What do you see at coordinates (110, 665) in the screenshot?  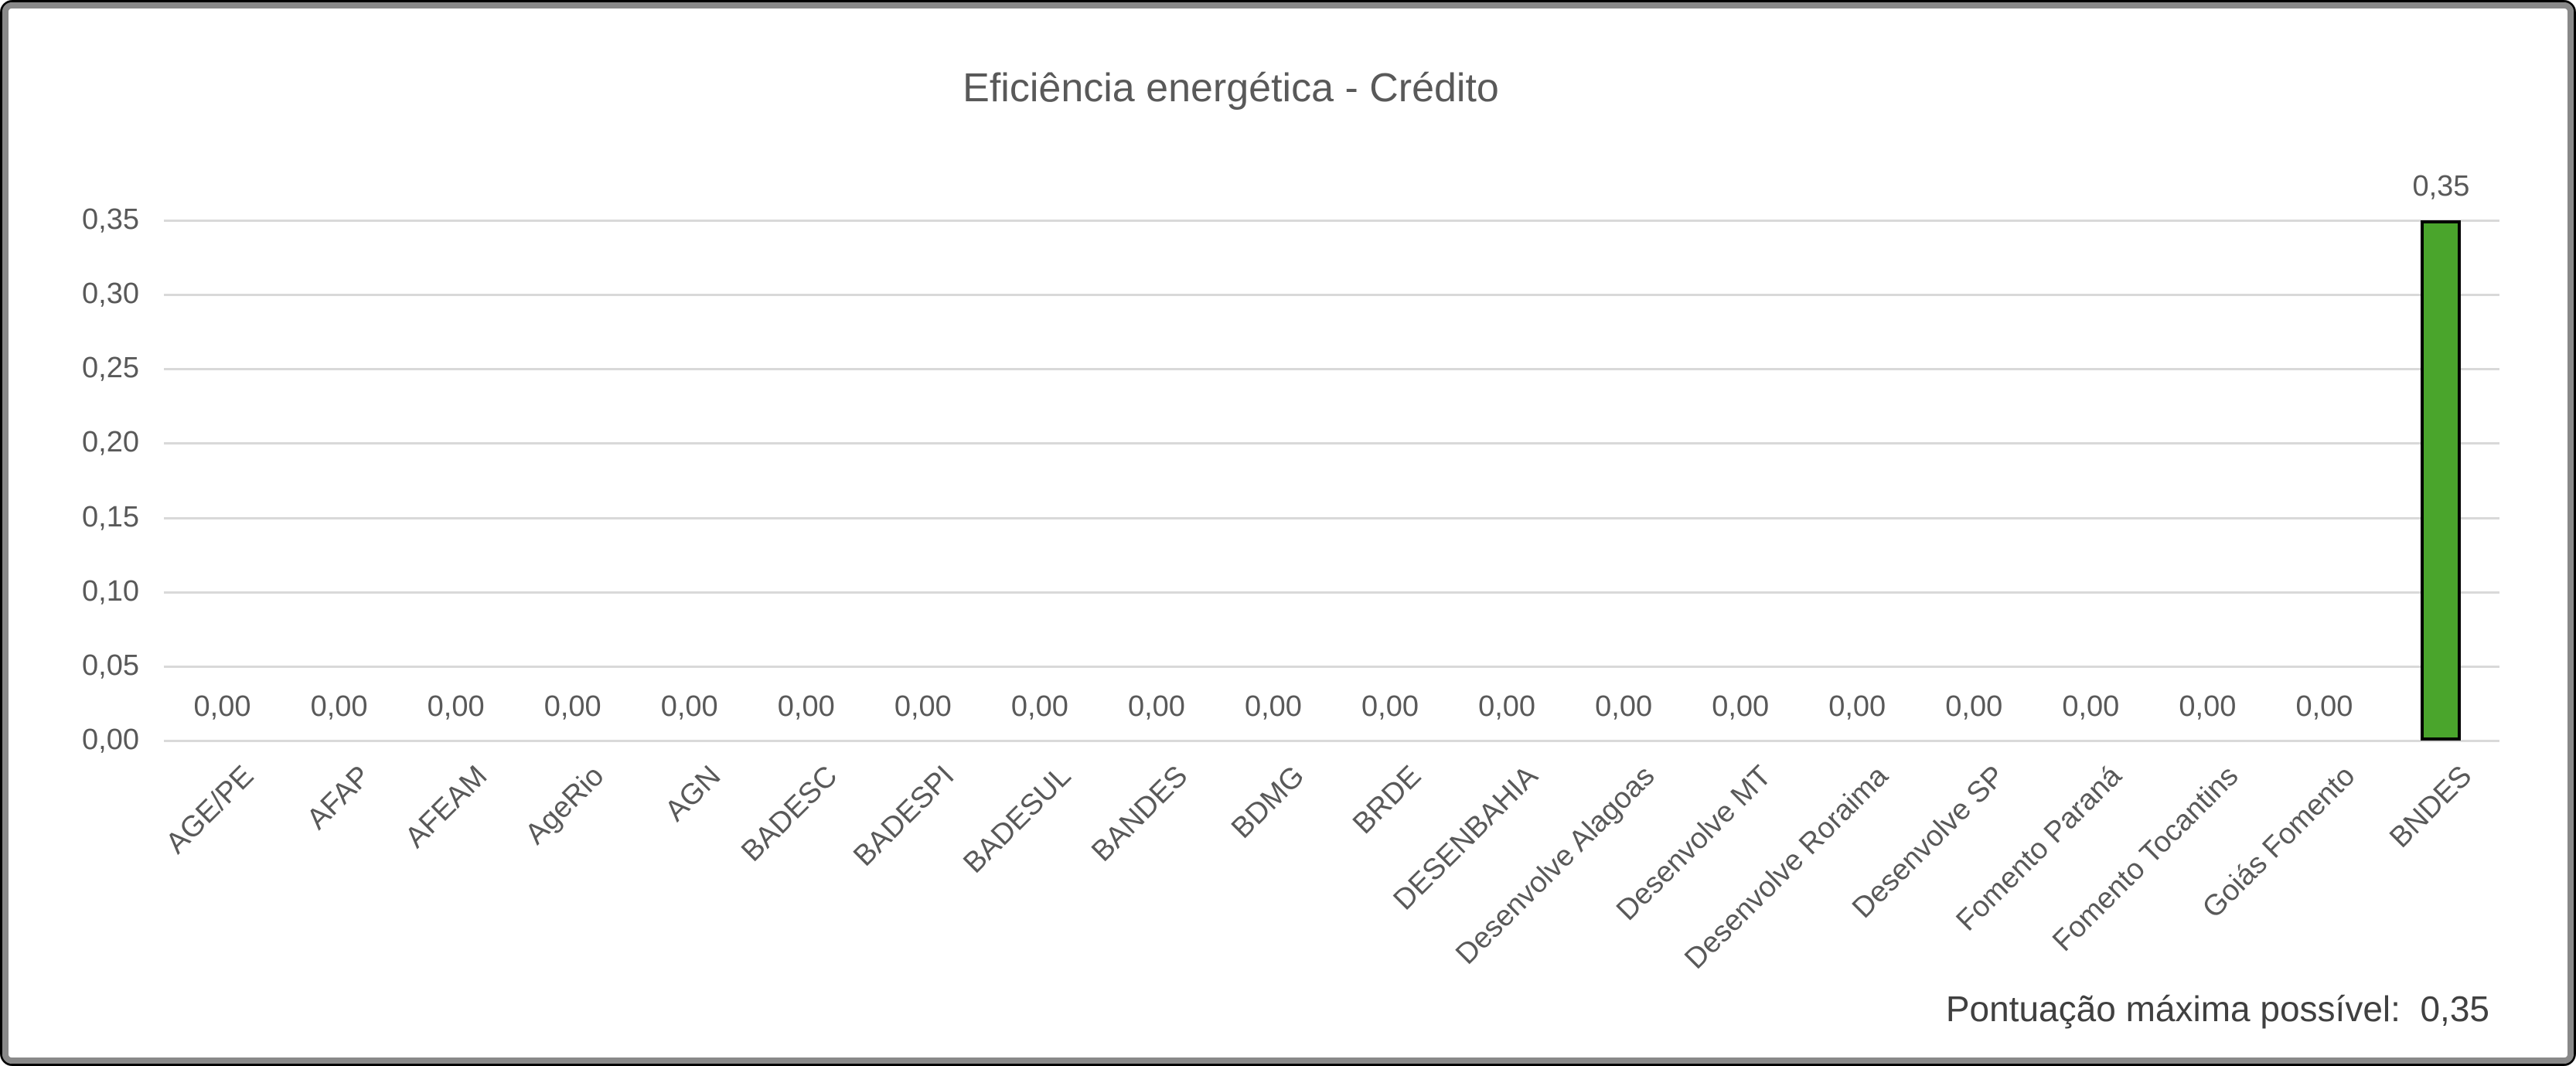 I see `y-tick-label: 0,05` at bounding box center [110, 665].